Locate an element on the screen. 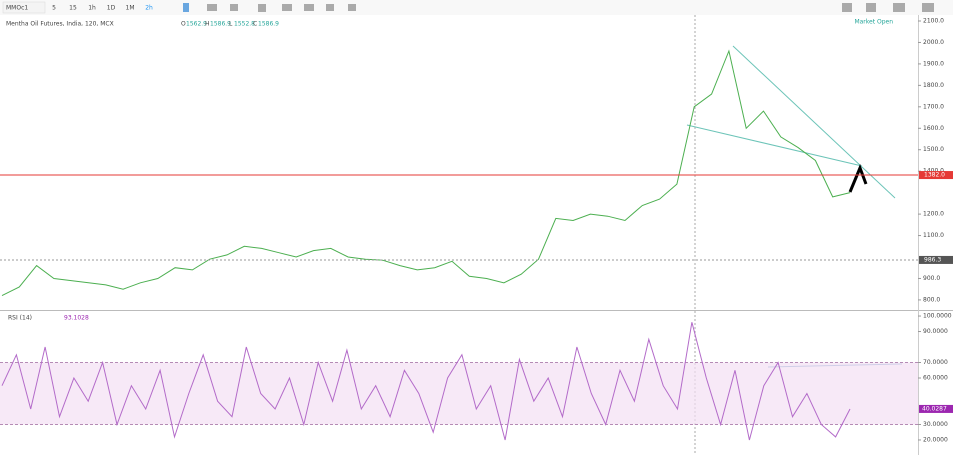  y-tick-label: 1500.0 is located at coordinates (933, 149).